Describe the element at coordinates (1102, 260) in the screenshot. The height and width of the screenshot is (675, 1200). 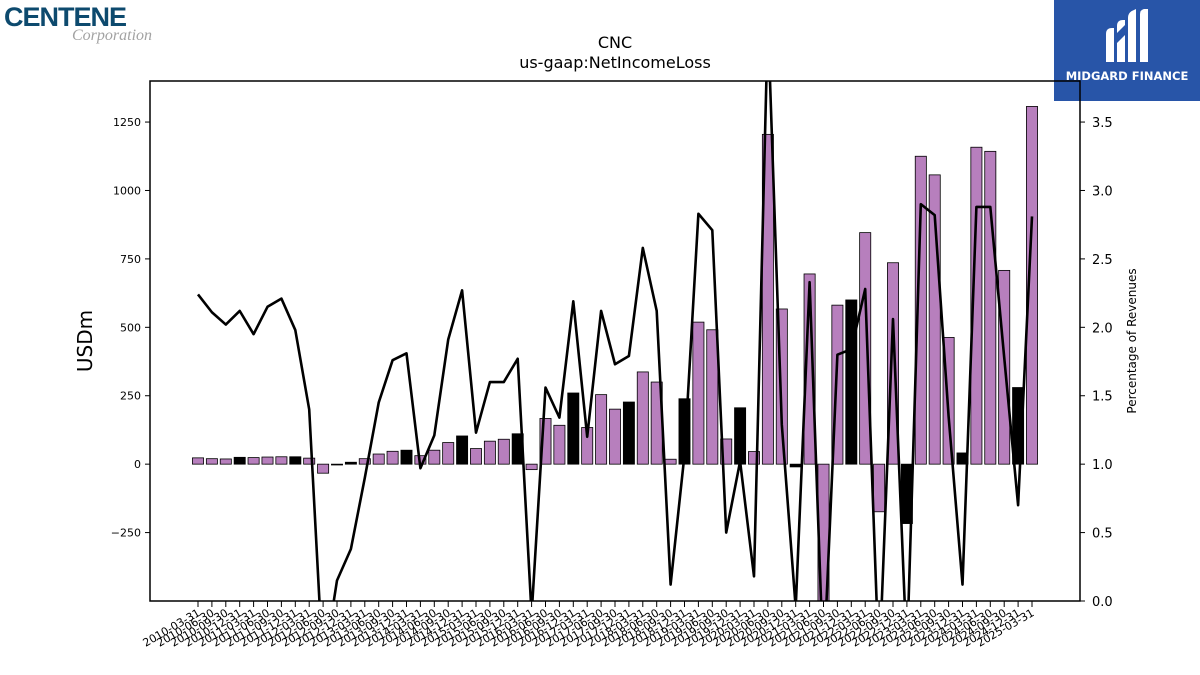
I see `y2-tick-label: 2.5` at that location.